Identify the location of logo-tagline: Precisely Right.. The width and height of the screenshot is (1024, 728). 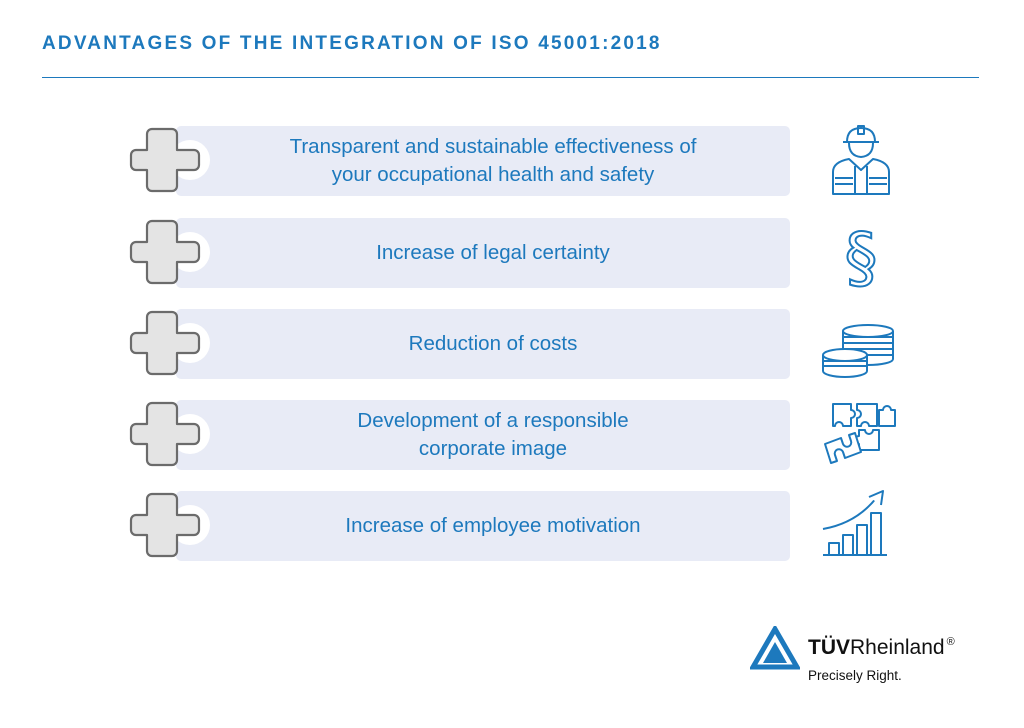
(855, 675).